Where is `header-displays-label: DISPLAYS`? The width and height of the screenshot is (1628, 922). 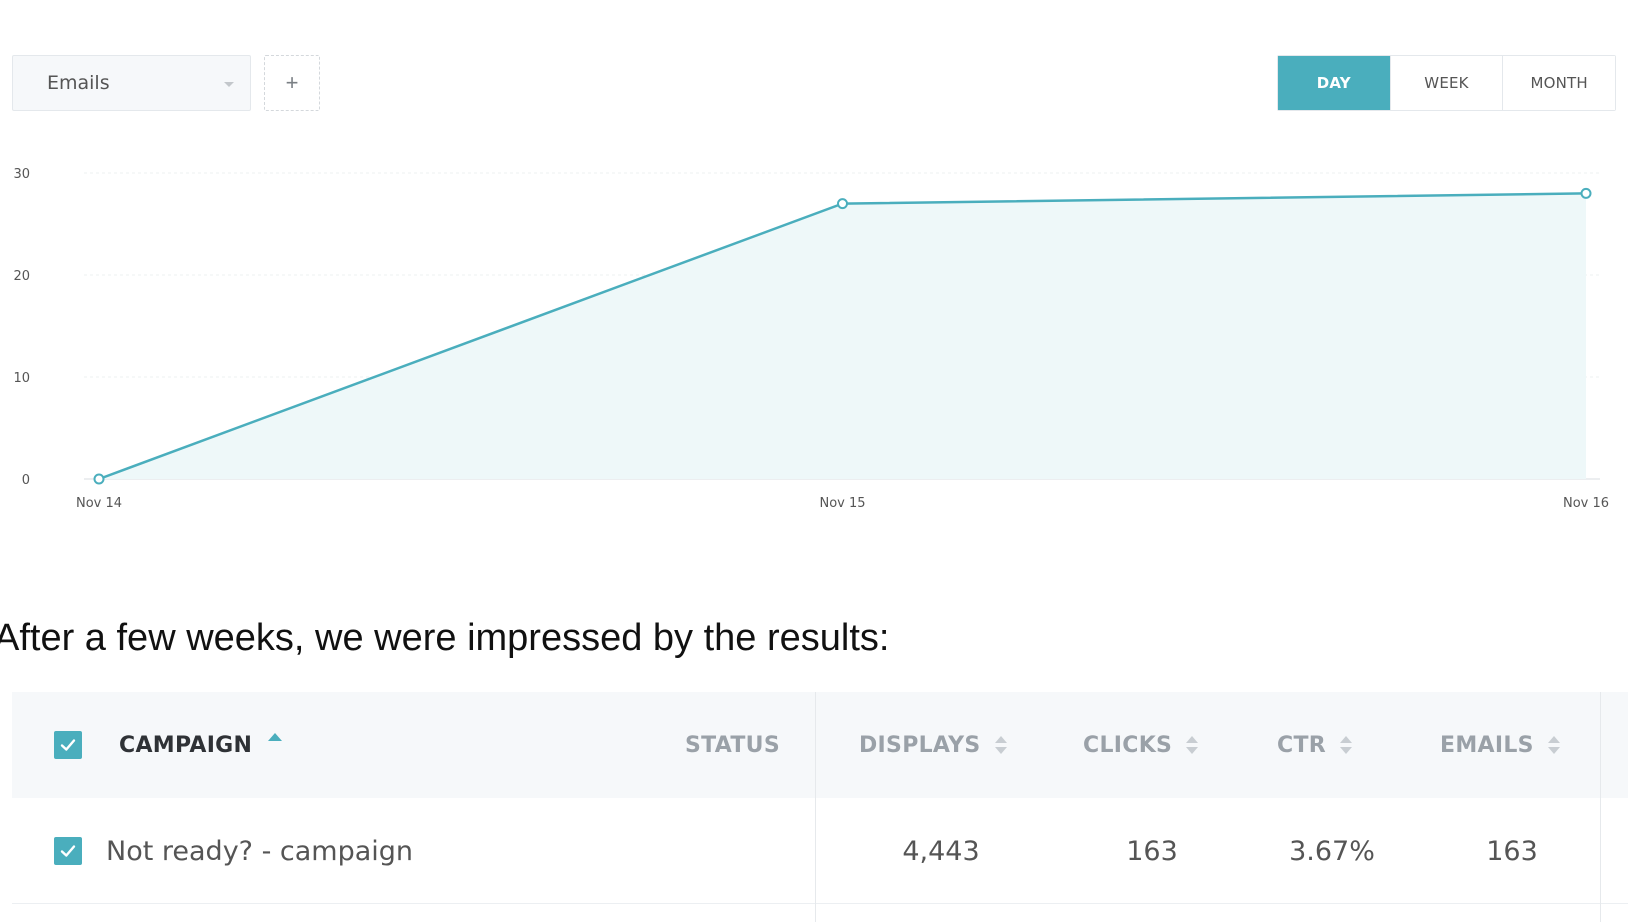 header-displays-label: DISPLAYS is located at coordinates (920, 745).